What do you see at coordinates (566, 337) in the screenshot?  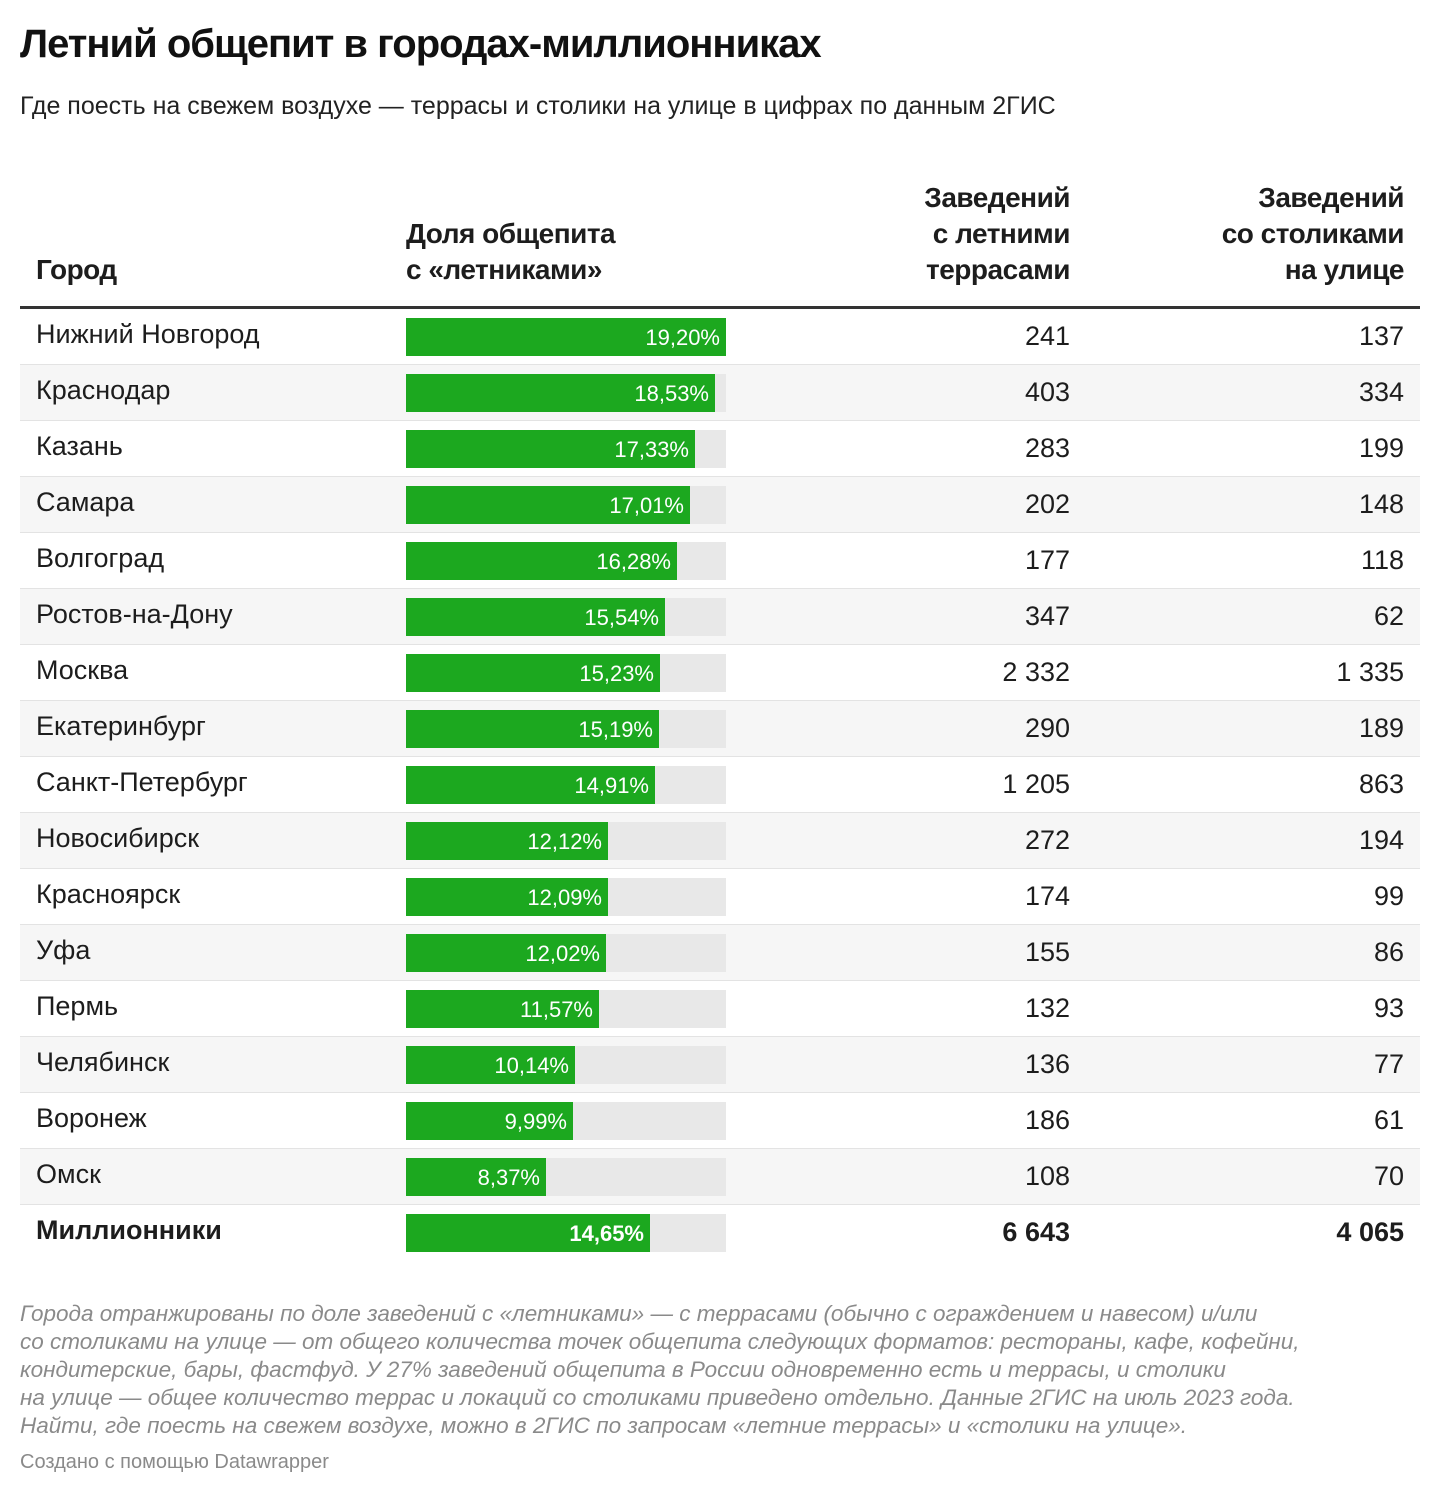 I see `share-bar: 19,20%` at bounding box center [566, 337].